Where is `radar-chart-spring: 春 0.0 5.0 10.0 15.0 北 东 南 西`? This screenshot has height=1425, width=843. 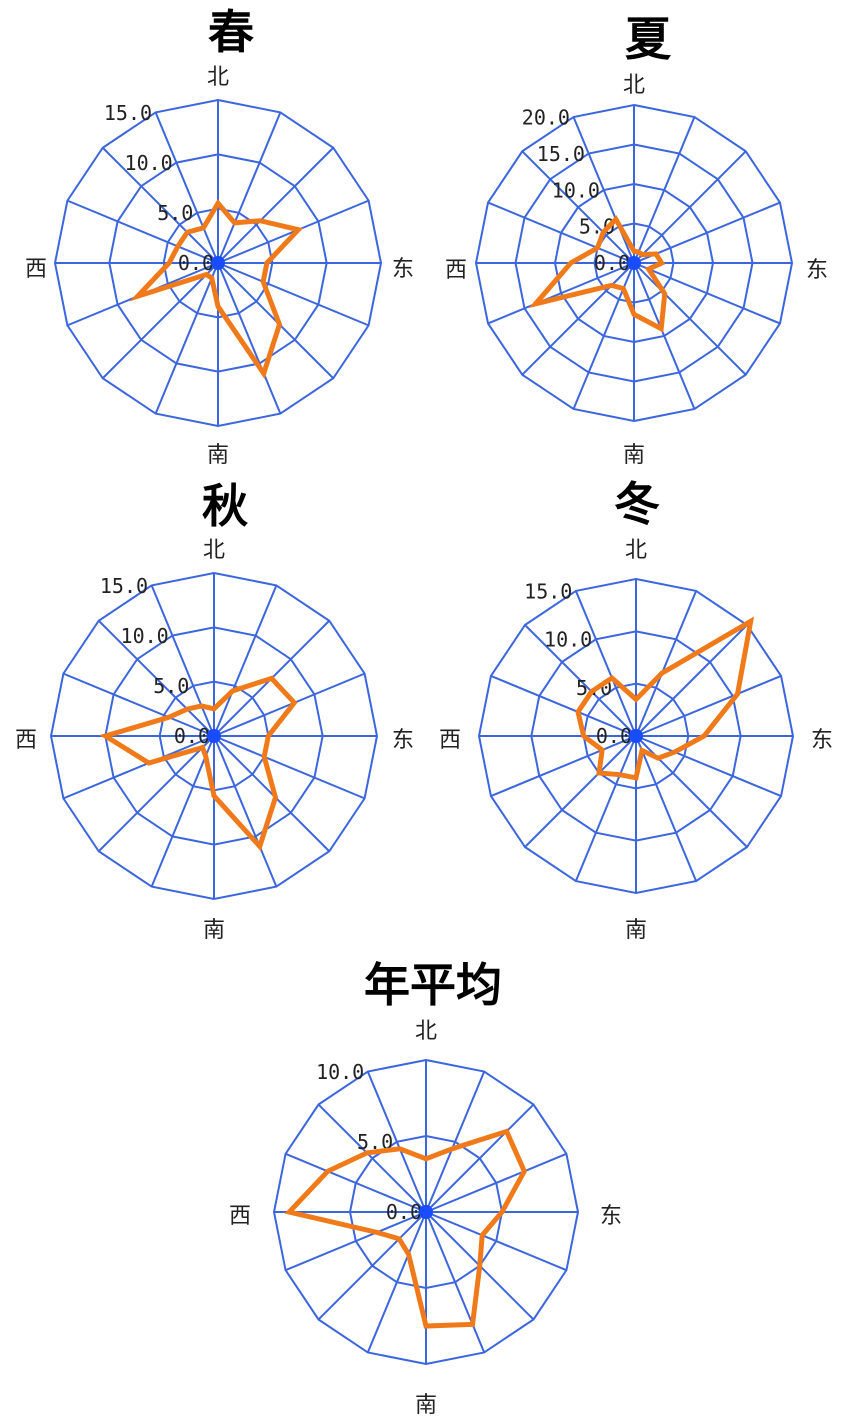 radar-chart-spring: 春 0.0 5.0 10.0 15.0 北 东 南 西 is located at coordinates (219, 236).